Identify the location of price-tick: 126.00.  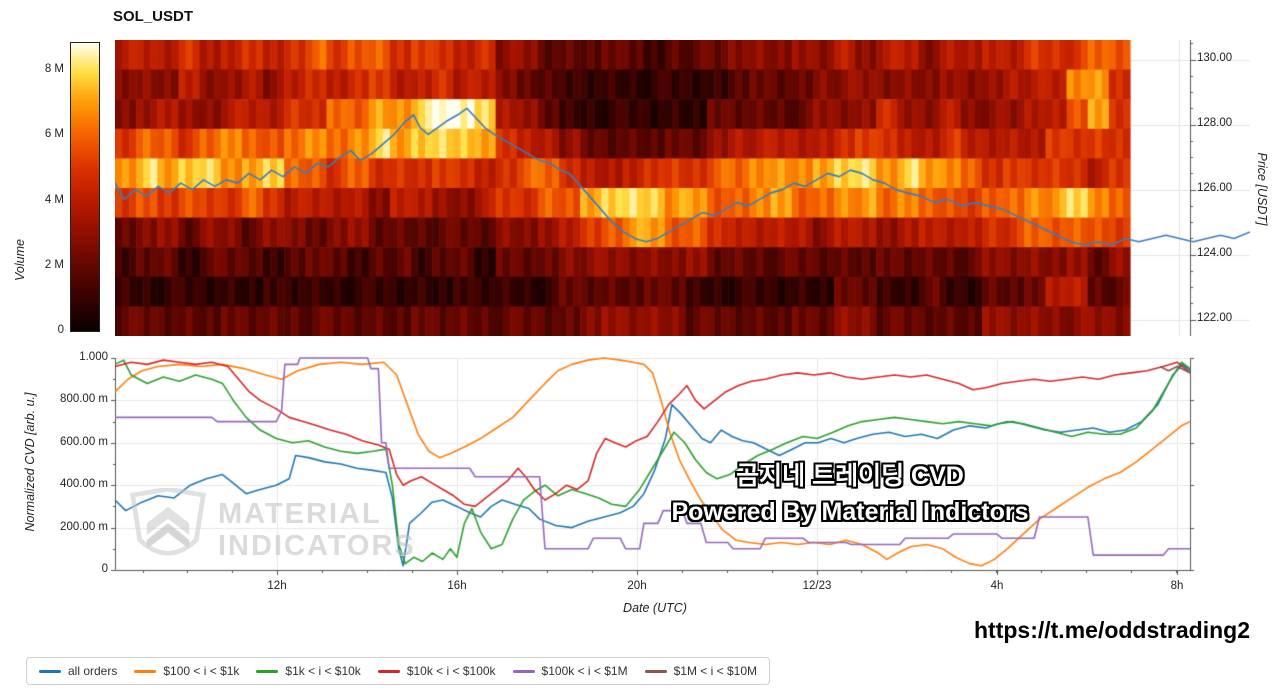
(1215, 188).